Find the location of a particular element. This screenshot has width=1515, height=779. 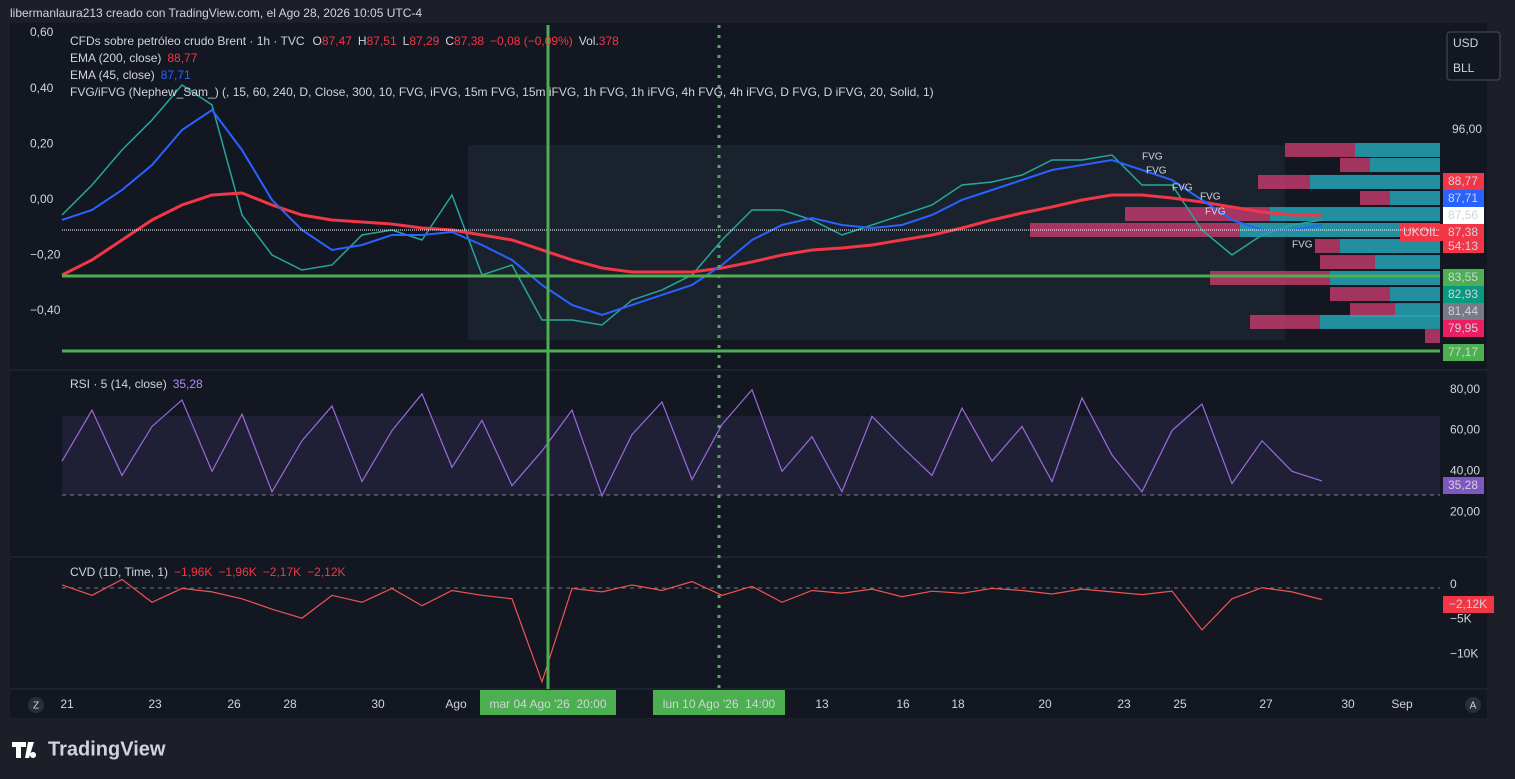

ema-name: EMA (200, close) is located at coordinates (115, 58).